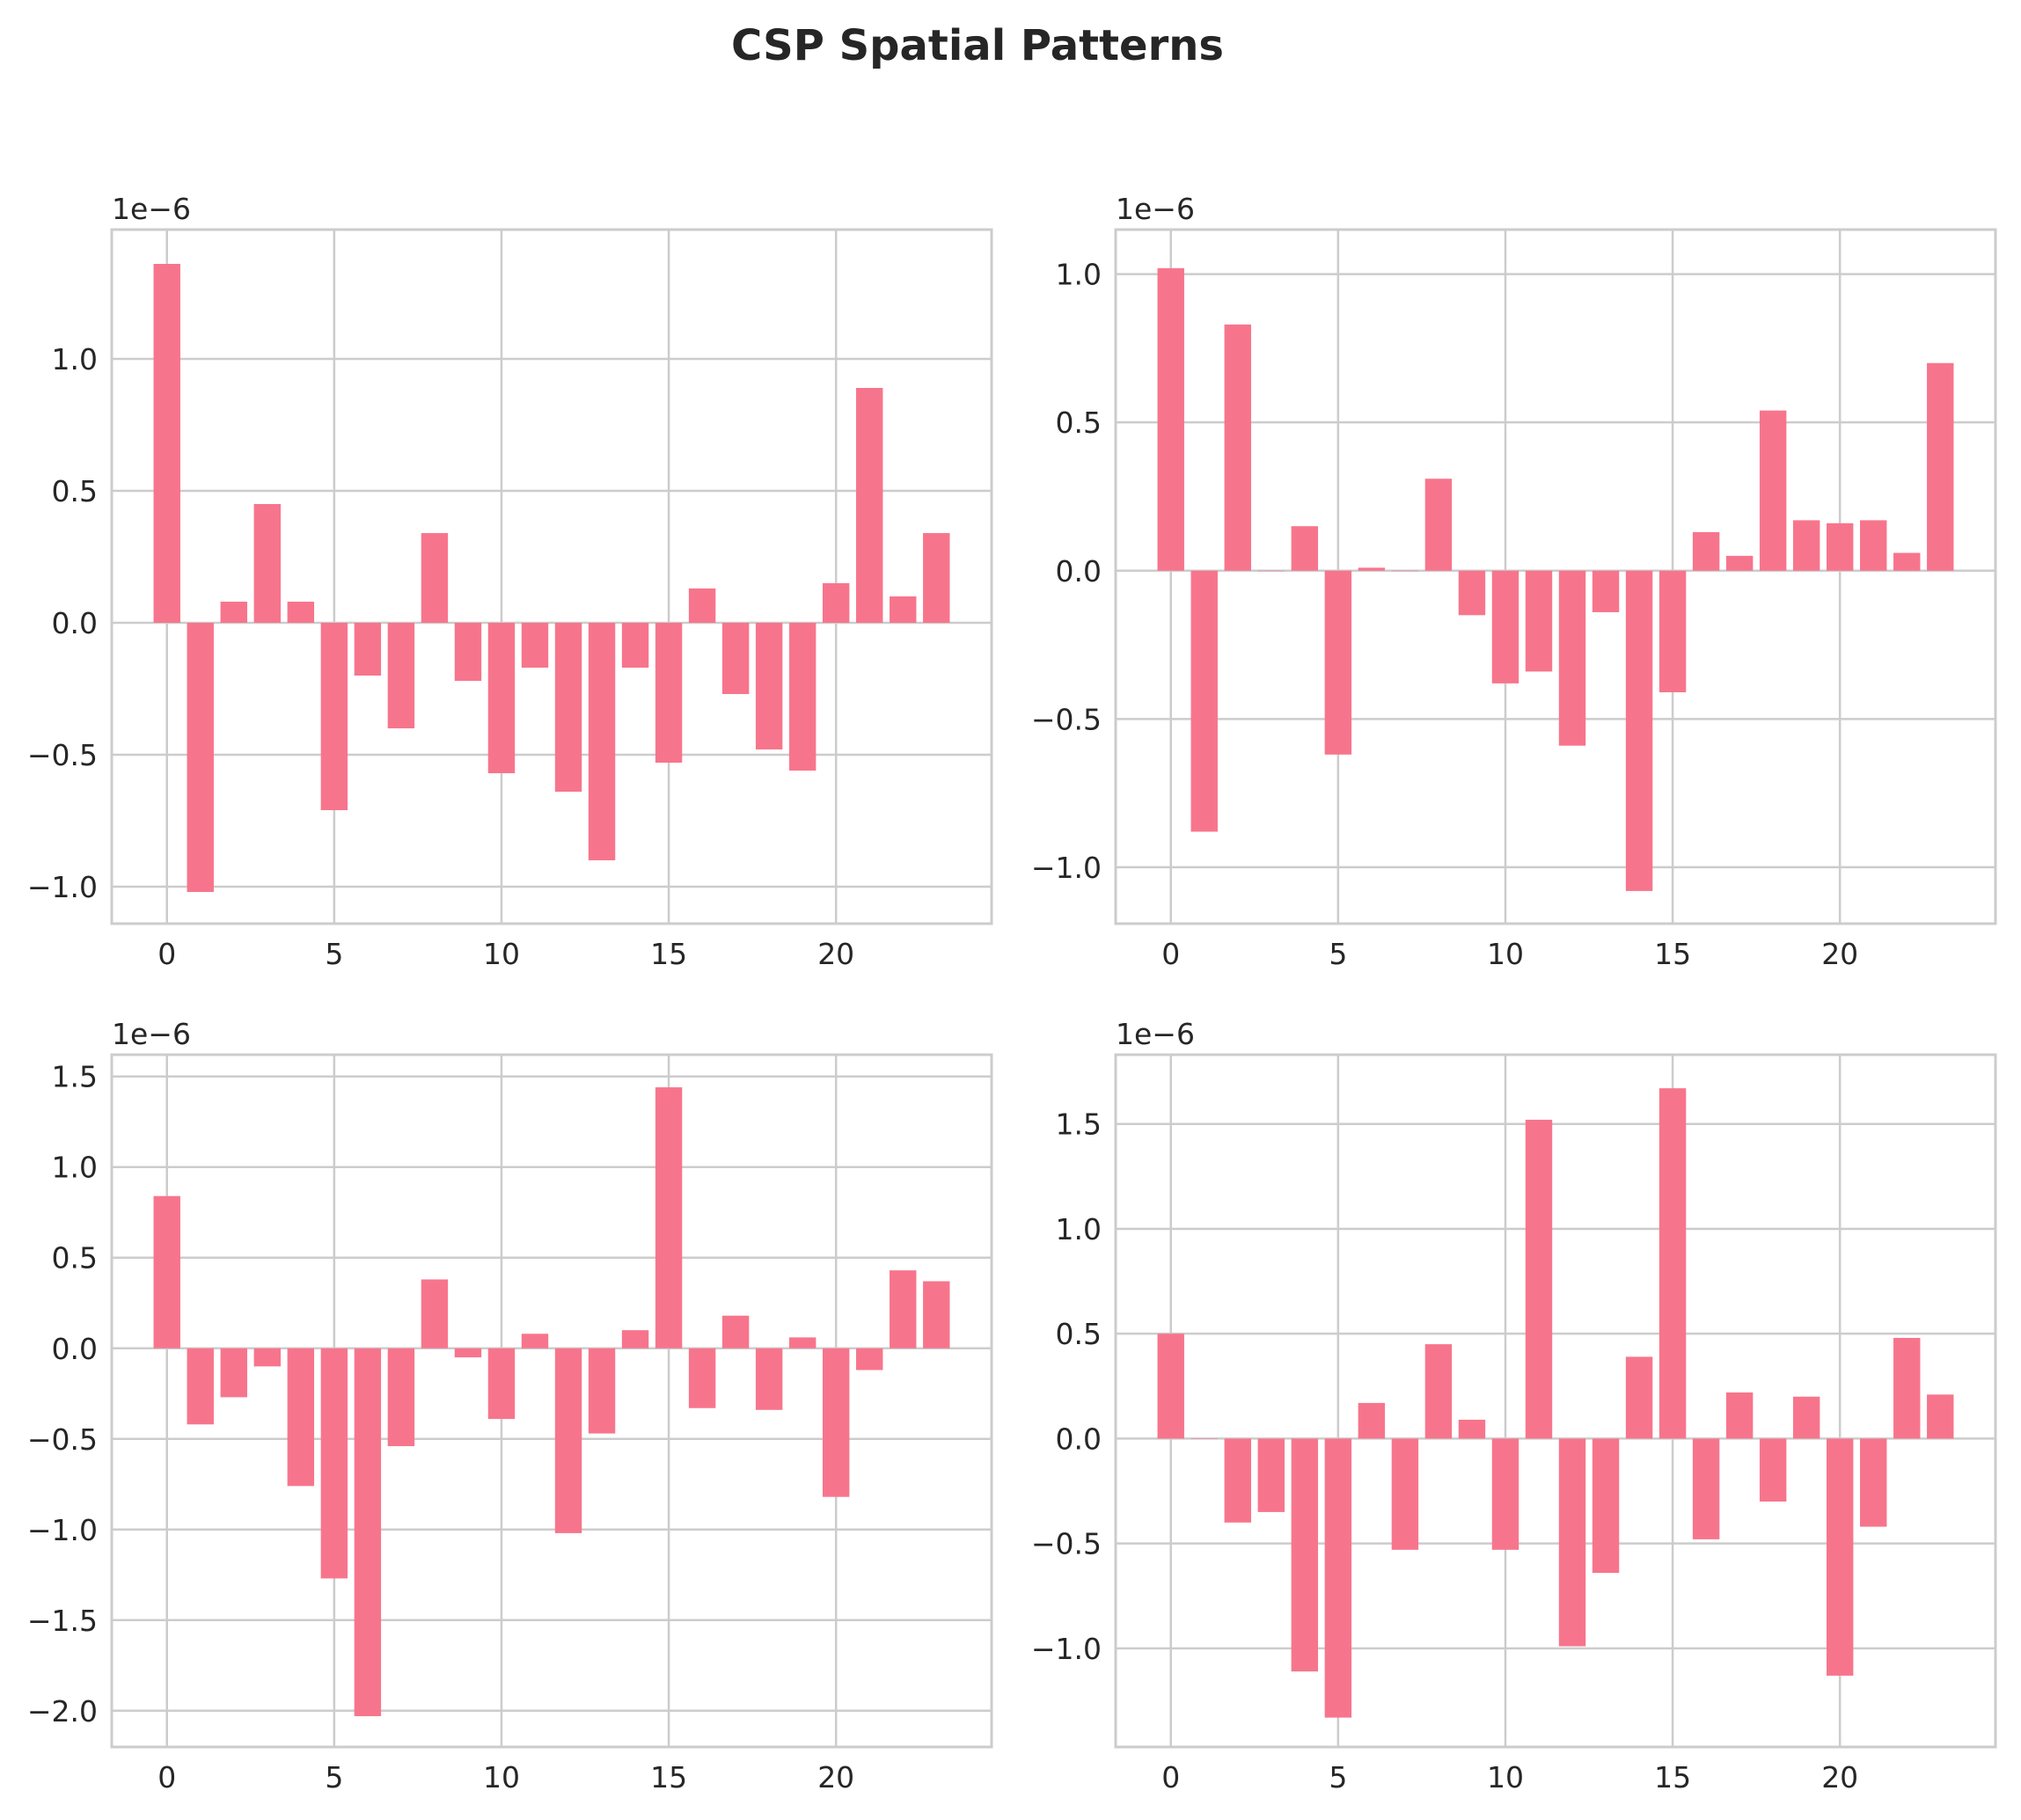  What do you see at coordinates (62, 1621) in the screenshot?
I see `y-tick-label: −1.5` at bounding box center [62, 1621].